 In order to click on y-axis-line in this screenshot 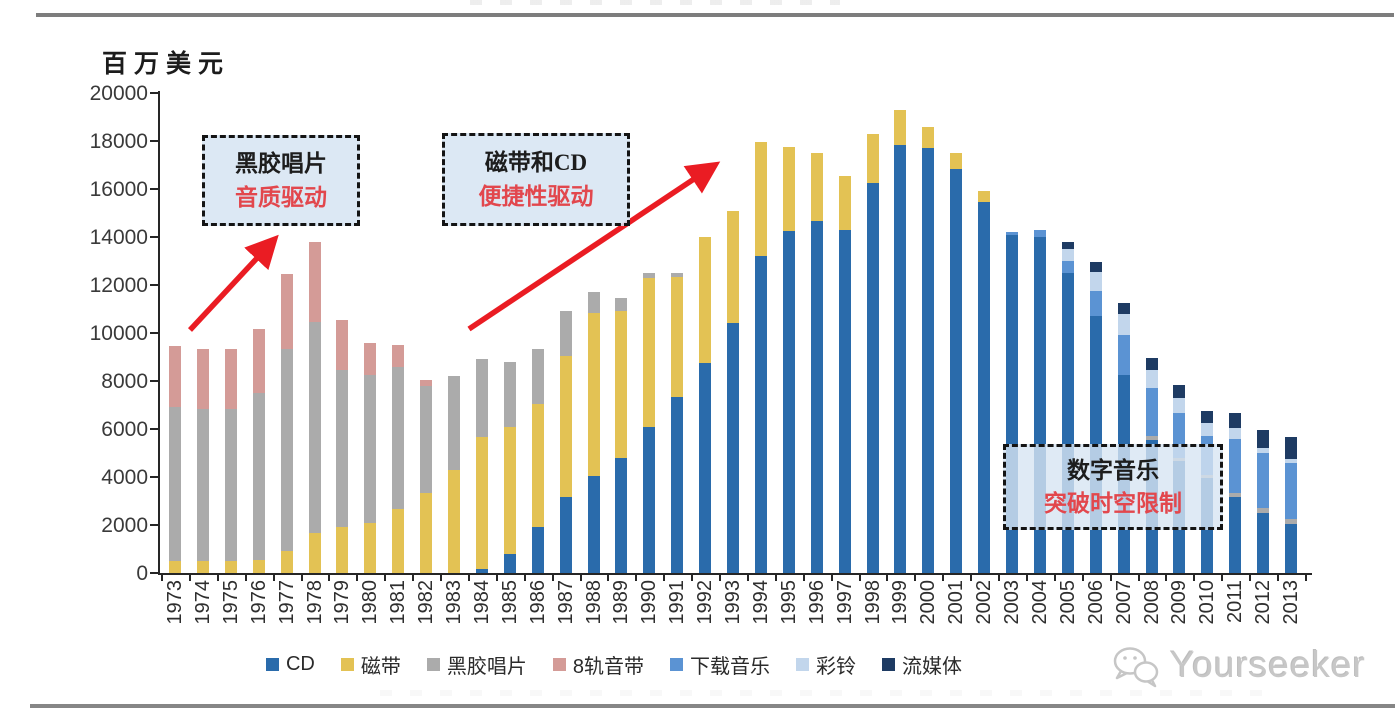, I will do `click(159, 333)`.